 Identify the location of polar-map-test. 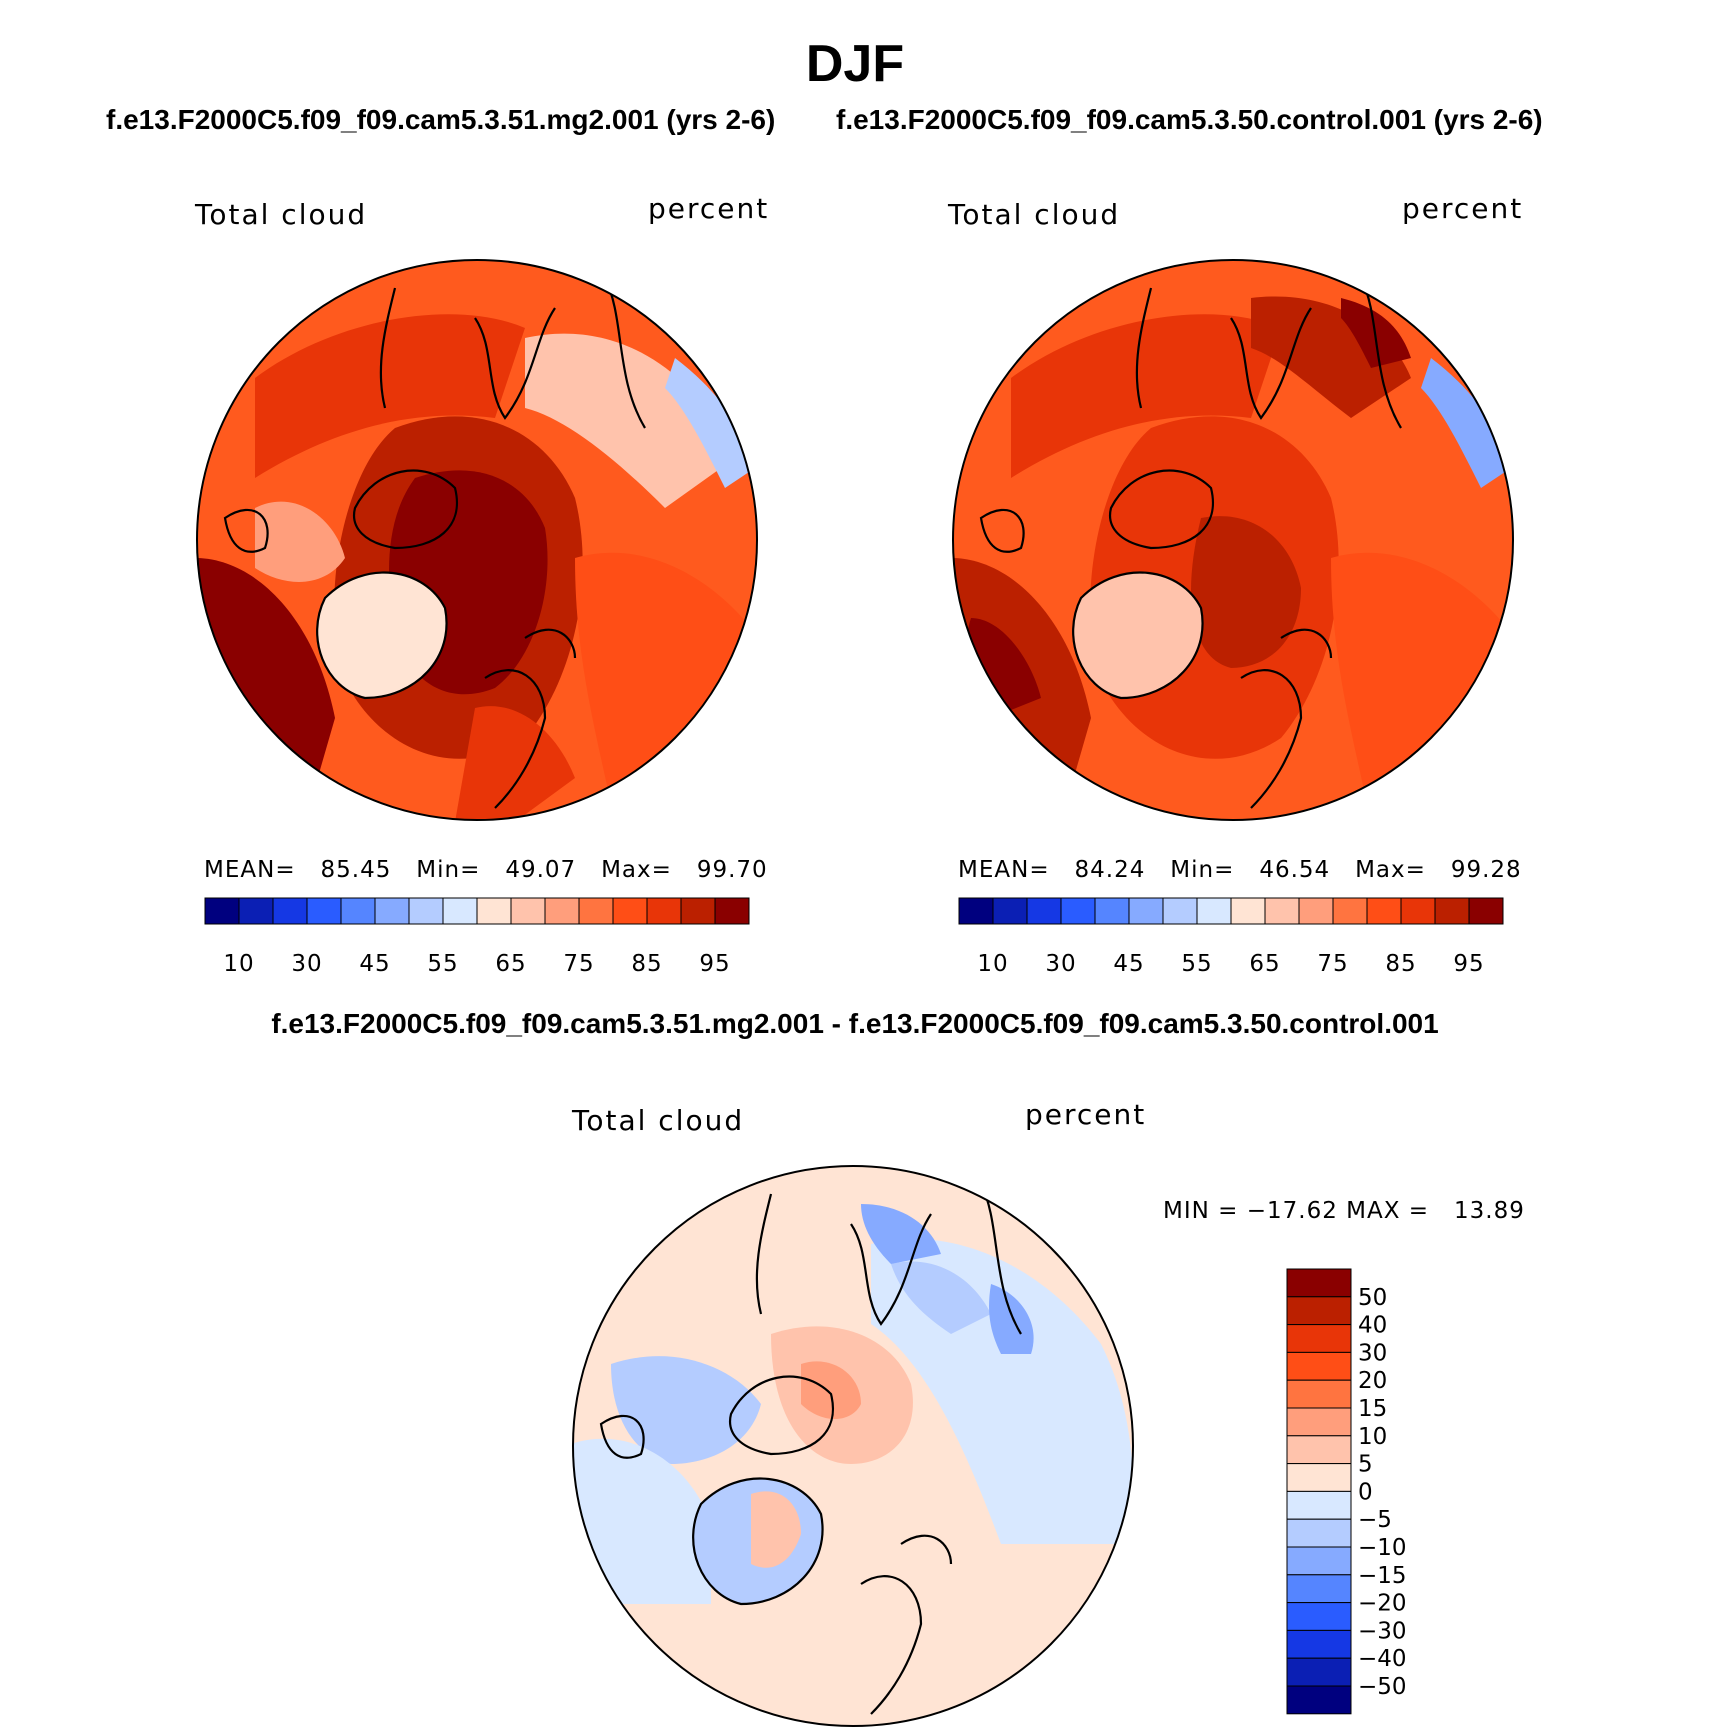
(477, 540).